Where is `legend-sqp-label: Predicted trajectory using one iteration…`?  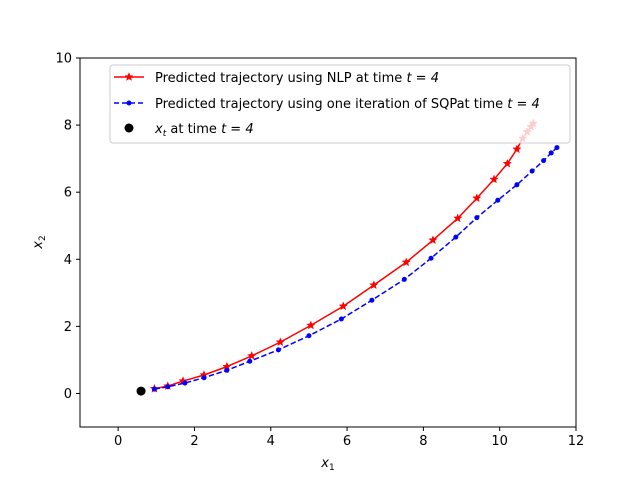
legend-sqp-label: Predicted trajectory using one iteration… is located at coordinates (347, 104).